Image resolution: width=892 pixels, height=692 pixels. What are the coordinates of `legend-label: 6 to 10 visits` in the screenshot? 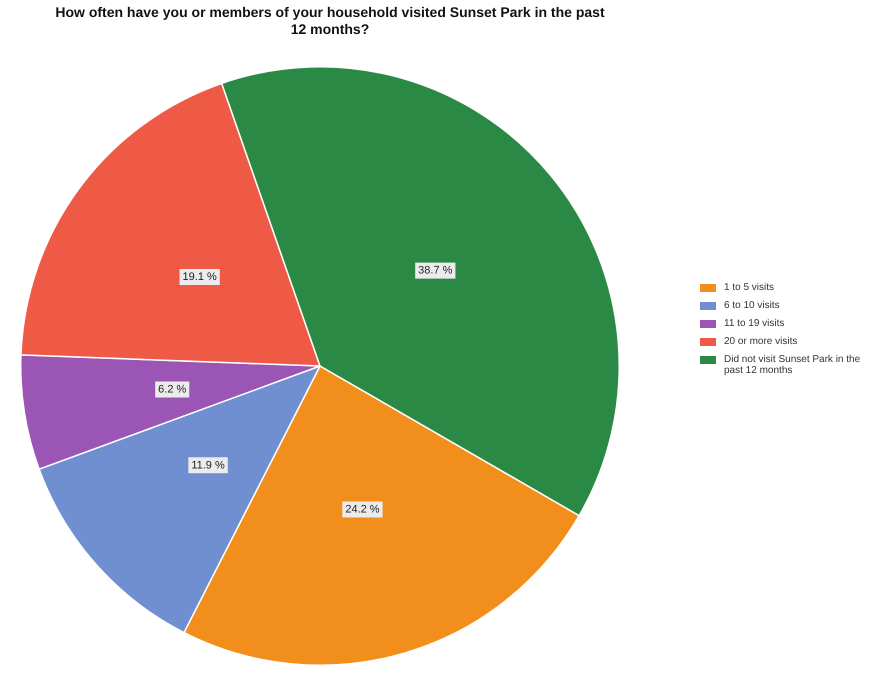 It's located at (752, 305).